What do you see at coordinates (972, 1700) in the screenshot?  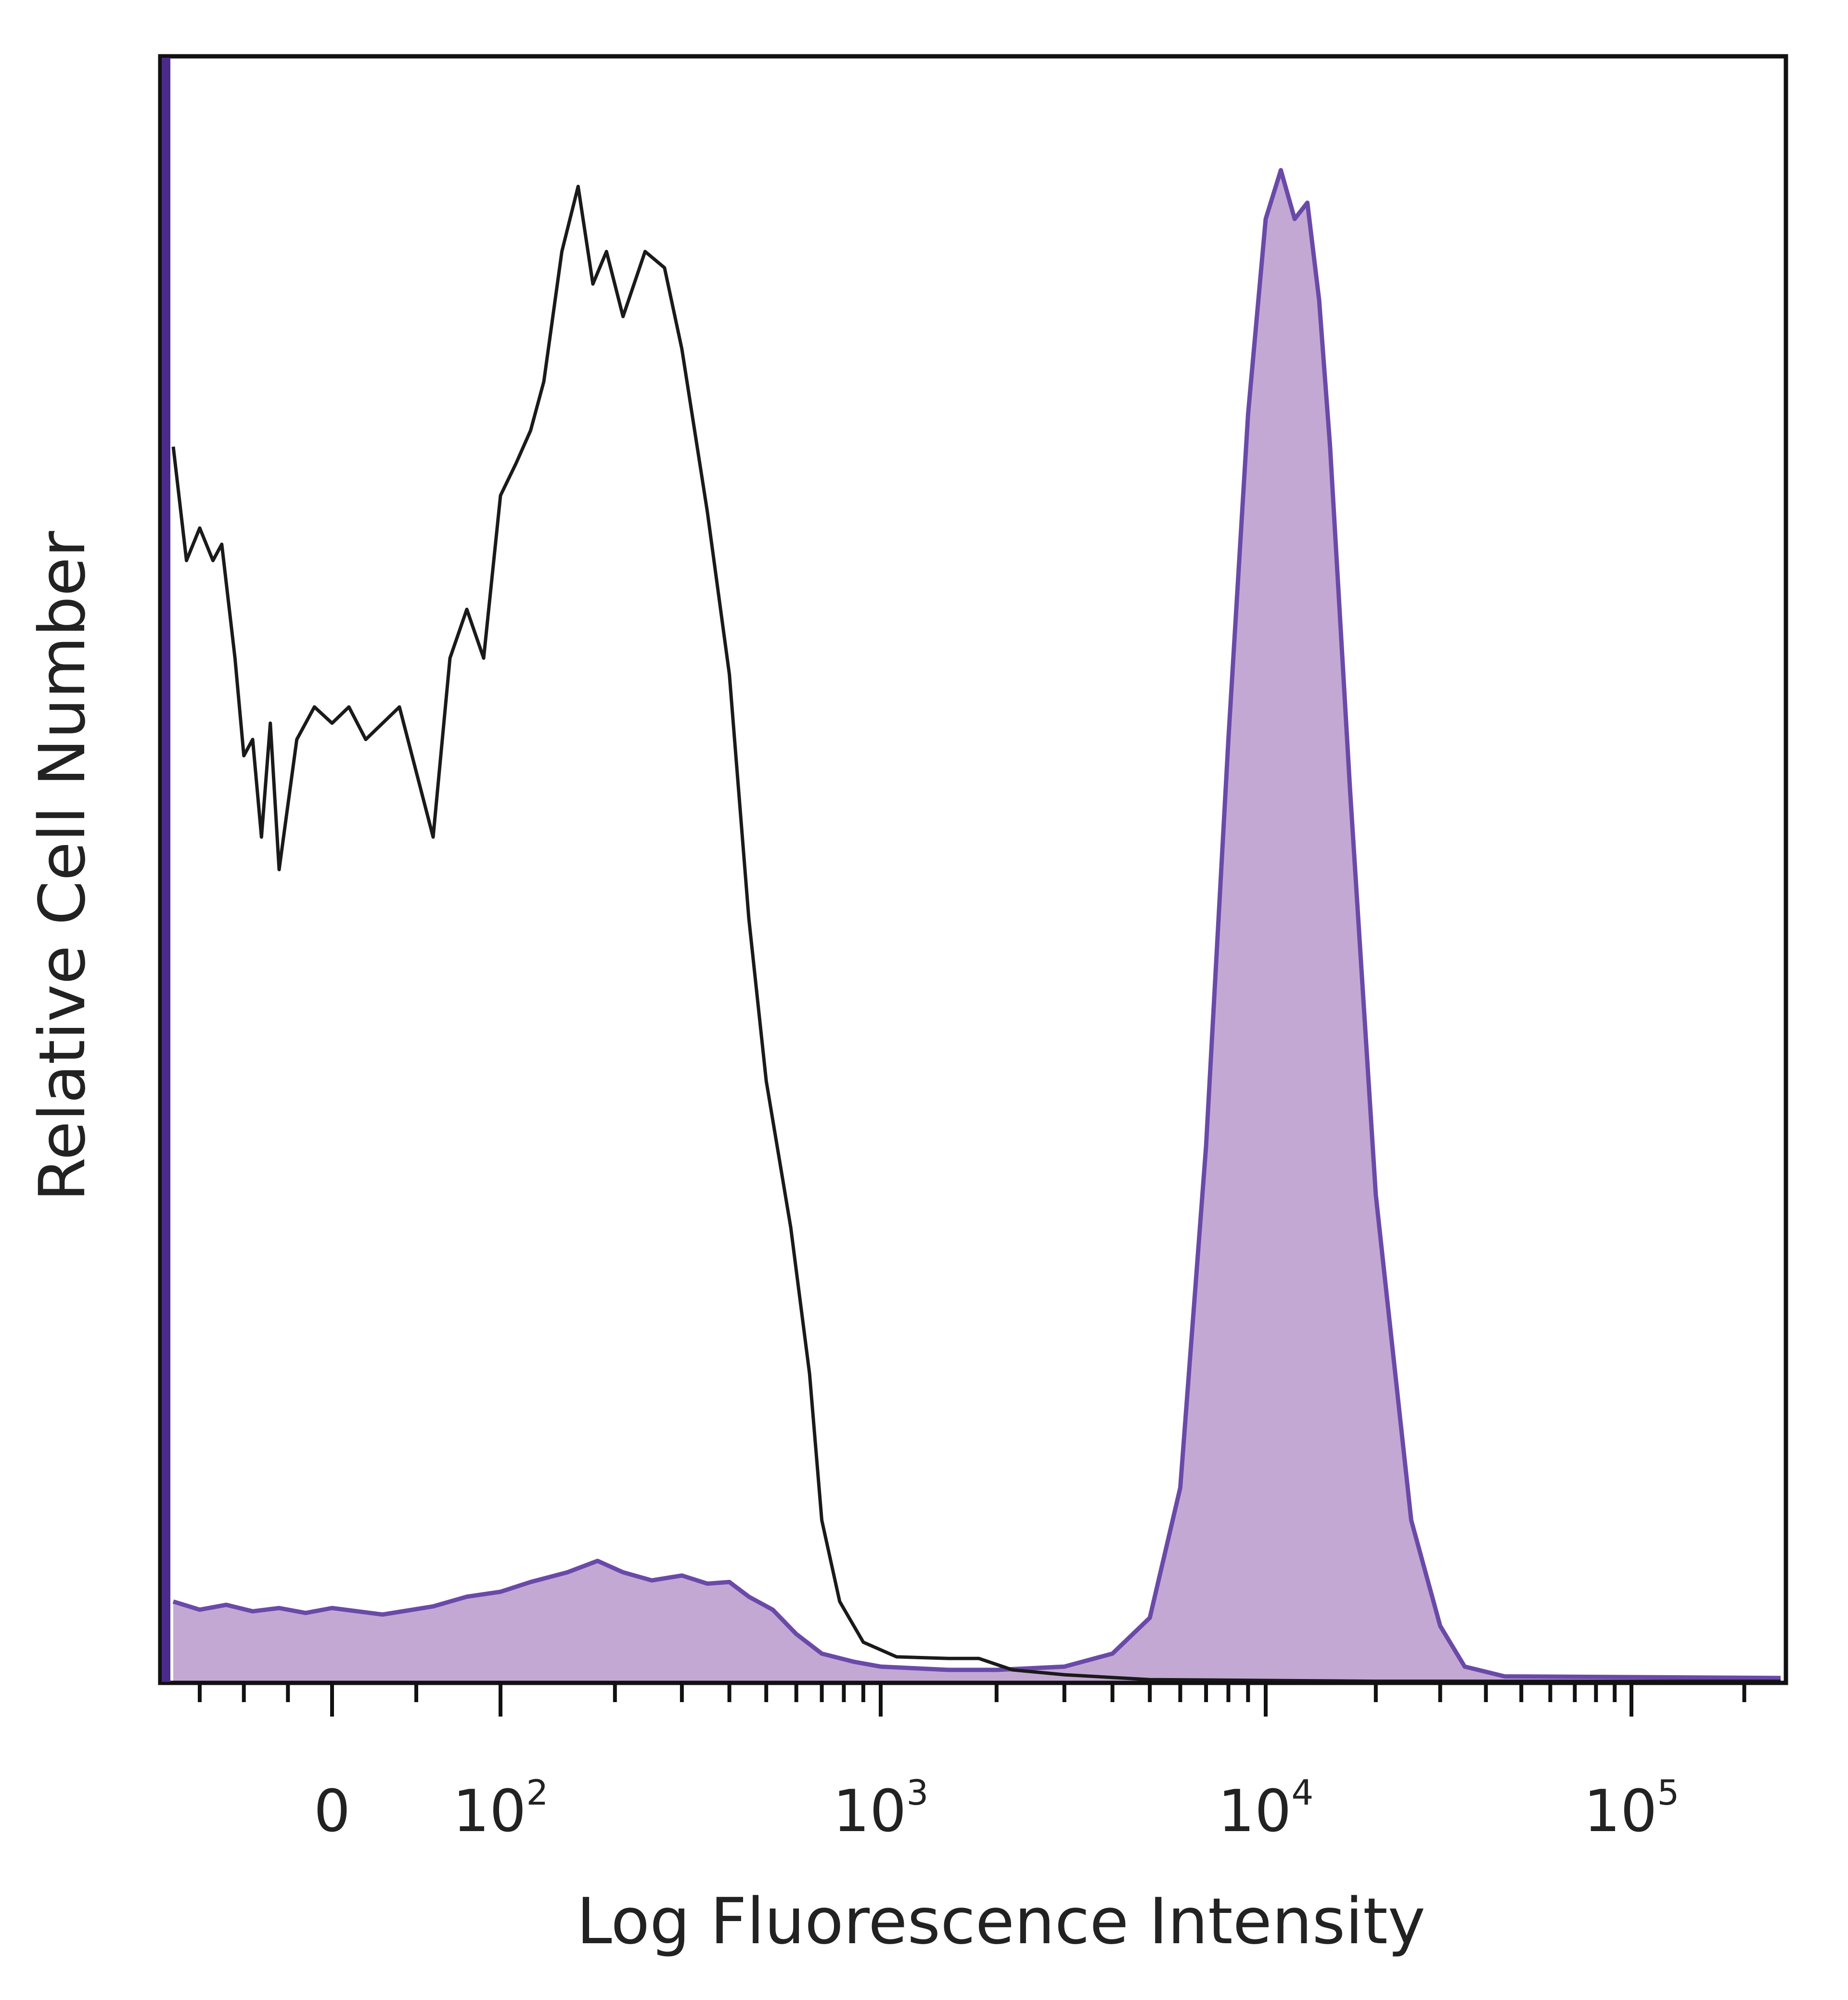 I see `x-axis-ticks` at bounding box center [972, 1700].